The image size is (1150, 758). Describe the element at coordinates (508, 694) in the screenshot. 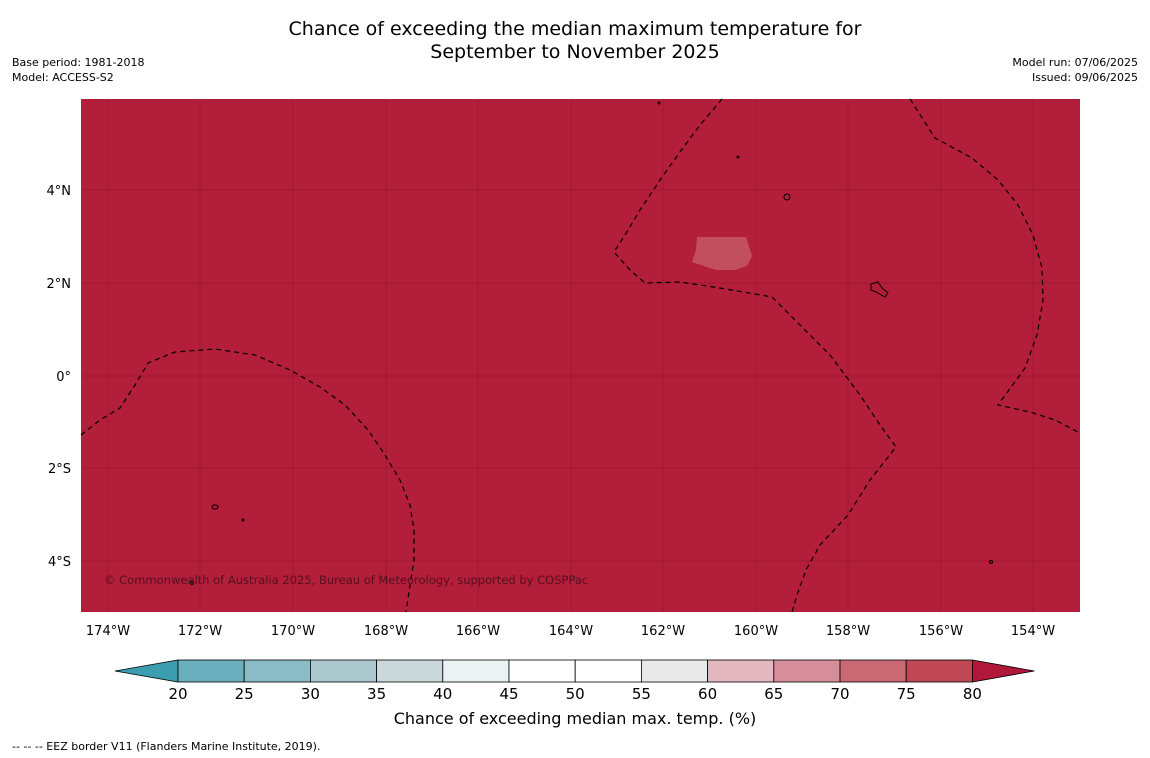

I see `colorbar-tick-label: 45` at that location.